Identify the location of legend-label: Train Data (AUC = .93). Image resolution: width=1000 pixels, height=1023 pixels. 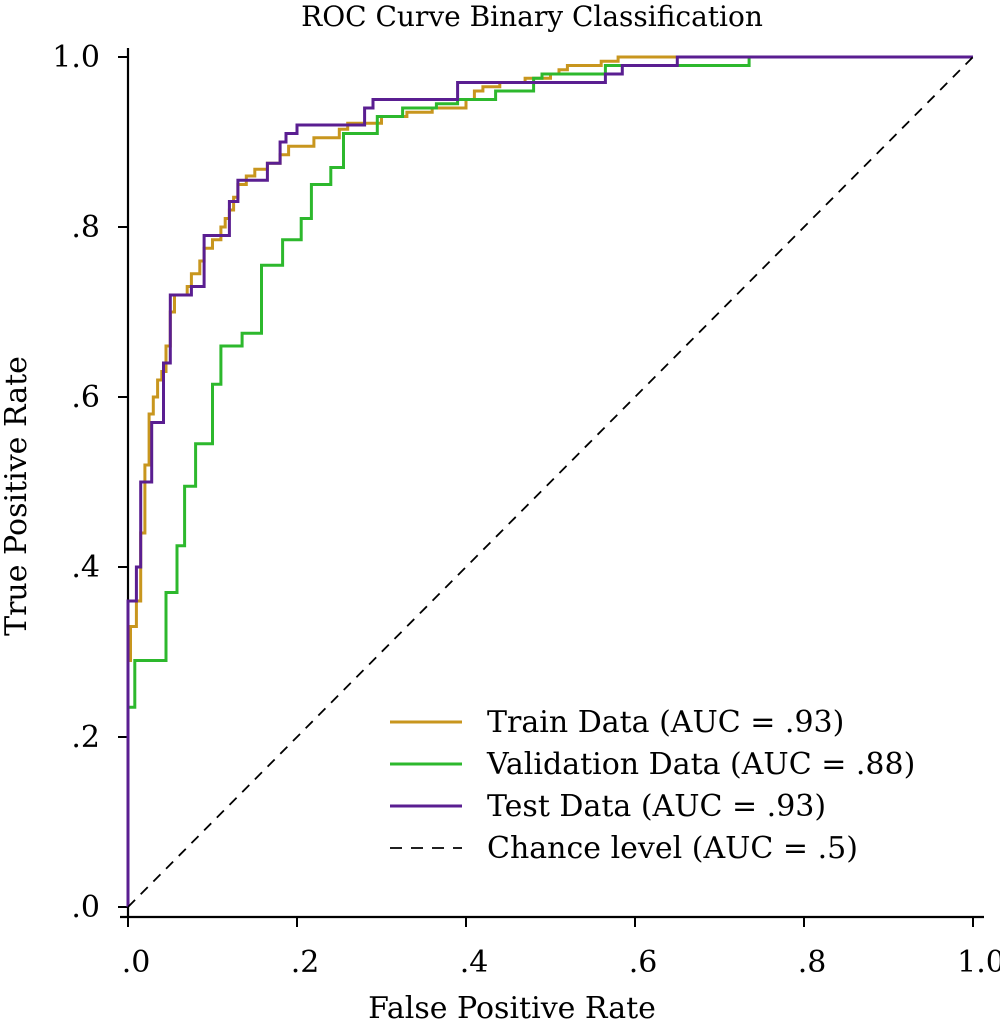
(665, 722).